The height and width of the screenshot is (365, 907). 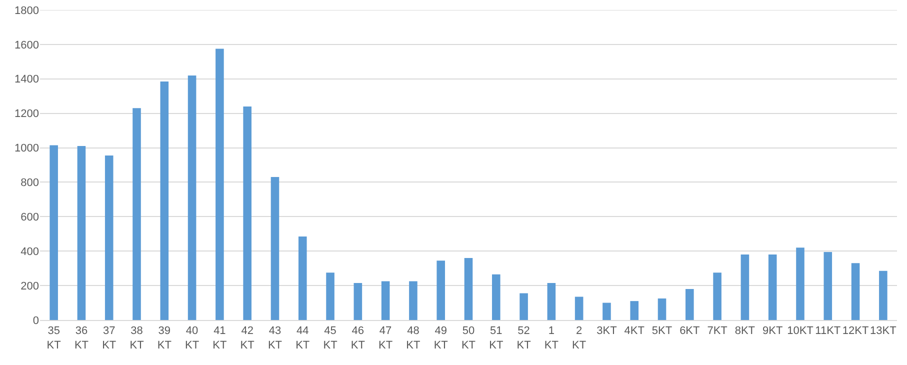 What do you see at coordinates (247, 338) in the screenshot?
I see `x-tick-label: 42 KT` at bounding box center [247, 338].